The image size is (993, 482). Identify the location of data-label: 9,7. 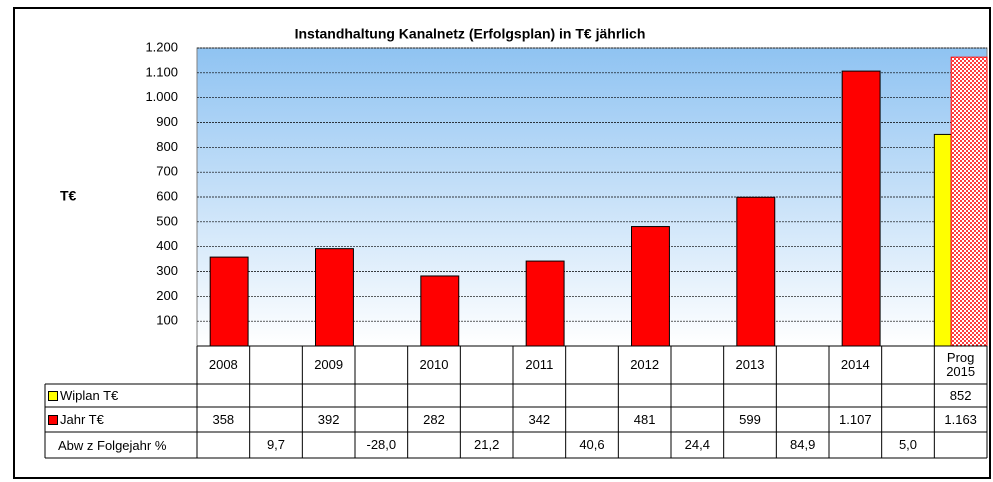
(276, 444).